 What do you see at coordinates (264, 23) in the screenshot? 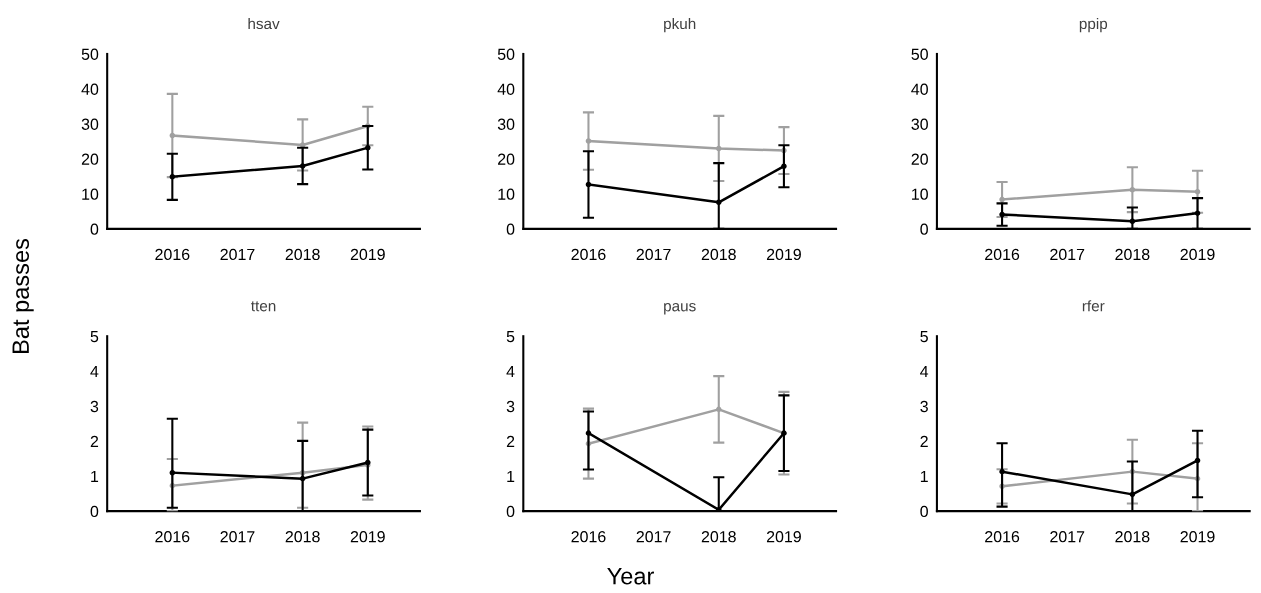
I see `chart-title: hsav` at bounding box center [264, 23].